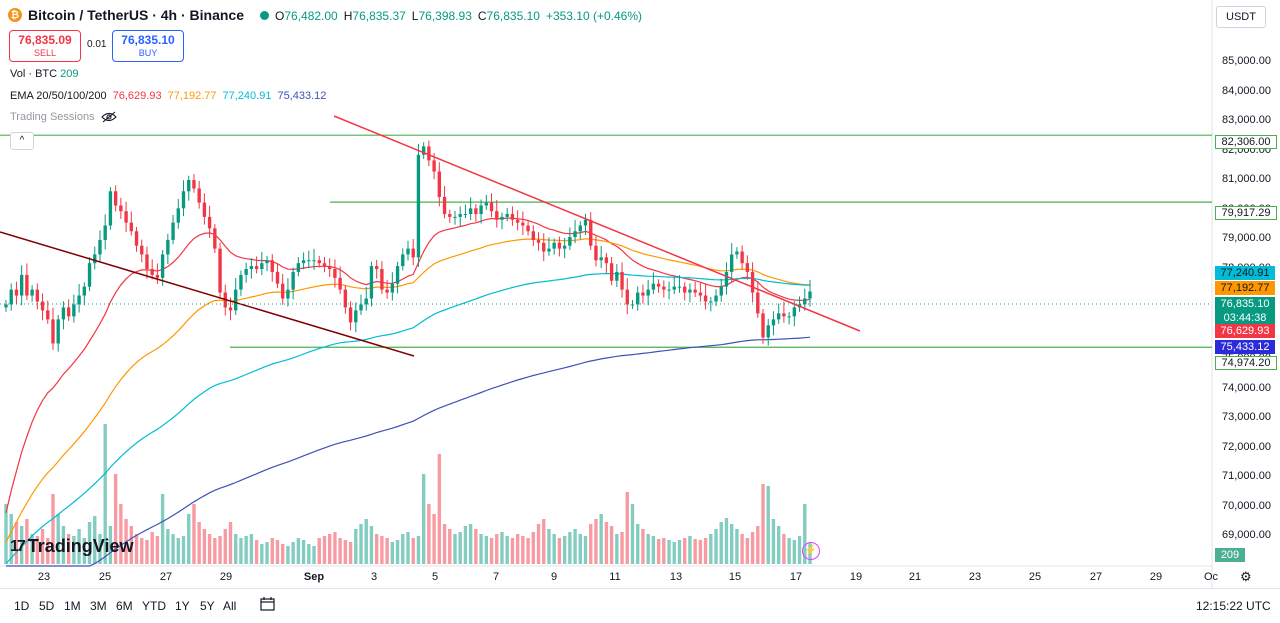 Image resolution: width=1280 pixels, height=623 pixels. I want to click on range-button-1y: 1Y, so click(182, 606).